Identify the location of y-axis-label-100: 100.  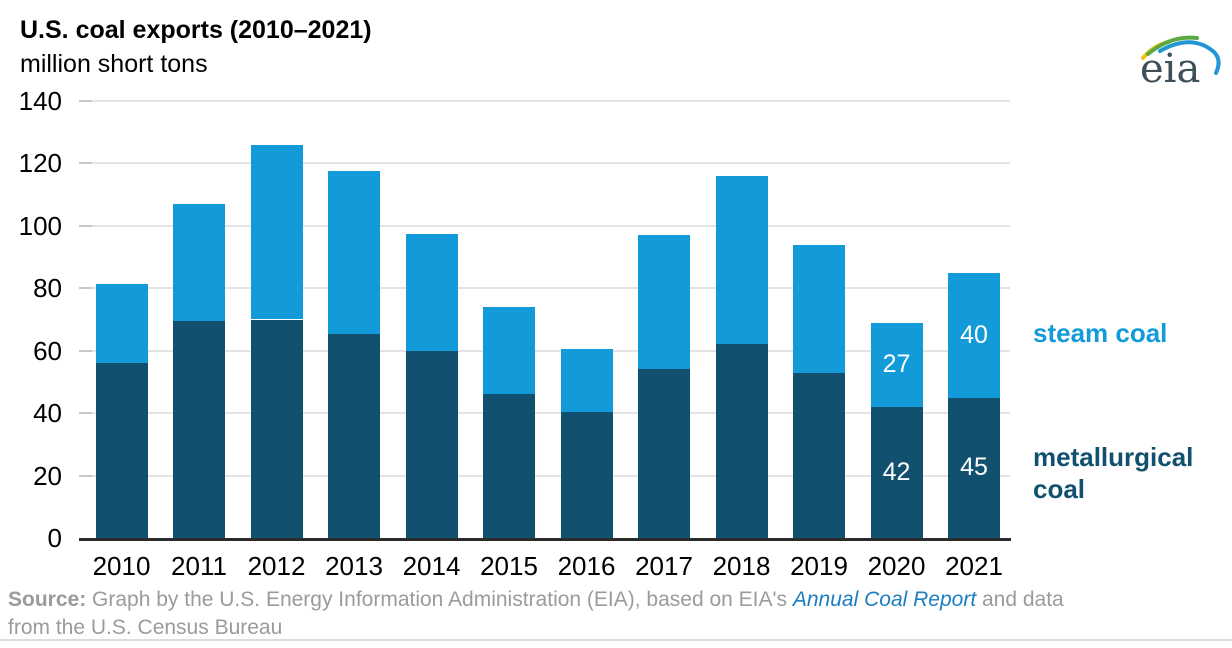
(40, 225).